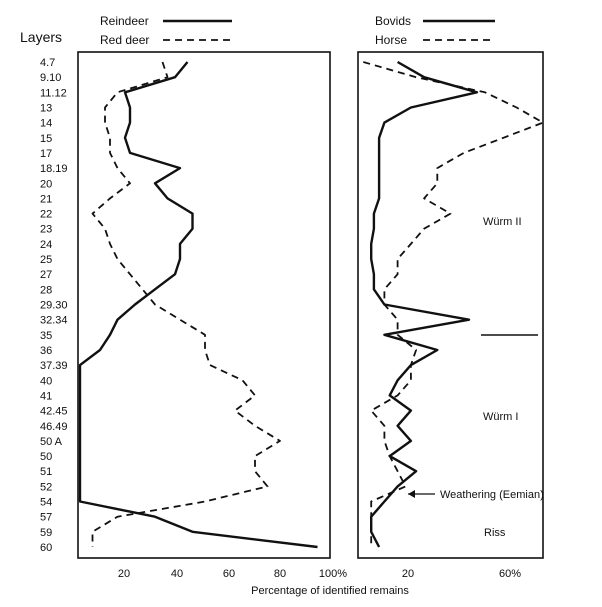  I want to click on layer-label: 54, so click(46, 503).